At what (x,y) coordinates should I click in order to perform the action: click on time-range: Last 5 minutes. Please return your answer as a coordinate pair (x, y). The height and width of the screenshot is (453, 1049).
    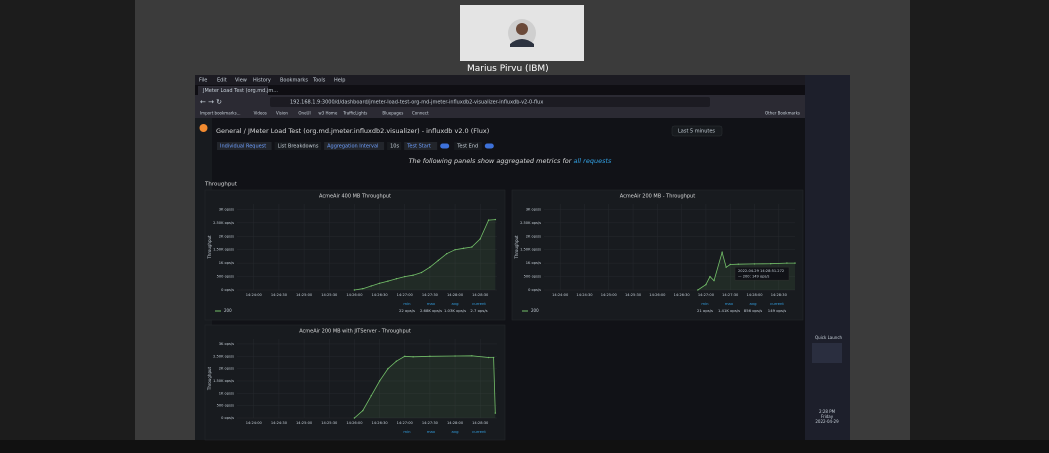
    Looking at the image, I should click on (696, 132).